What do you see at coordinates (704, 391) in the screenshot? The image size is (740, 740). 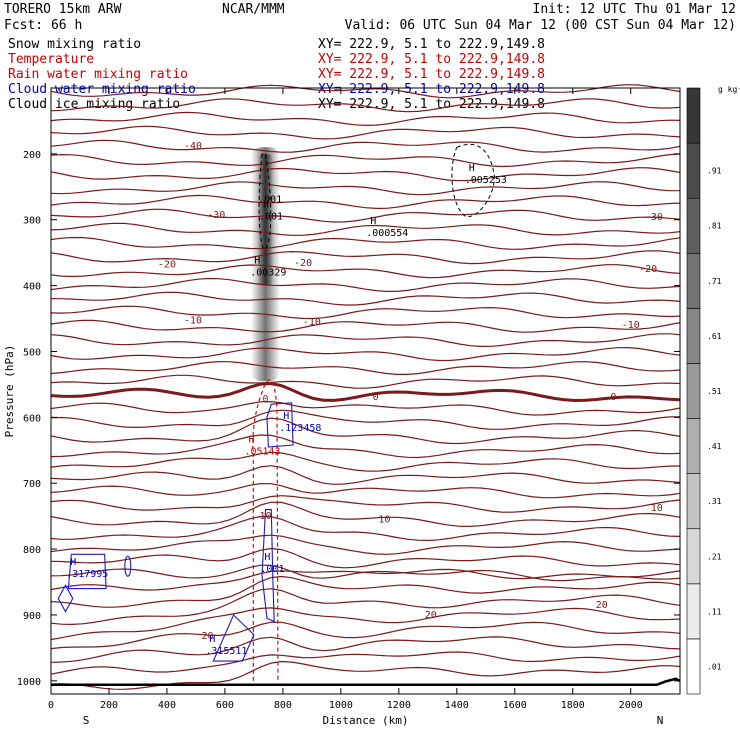 I see `colorbar: .01 .11 .21 .31 .41 .51 .61 .71 .81 .91` at bounding box center [704, 391].